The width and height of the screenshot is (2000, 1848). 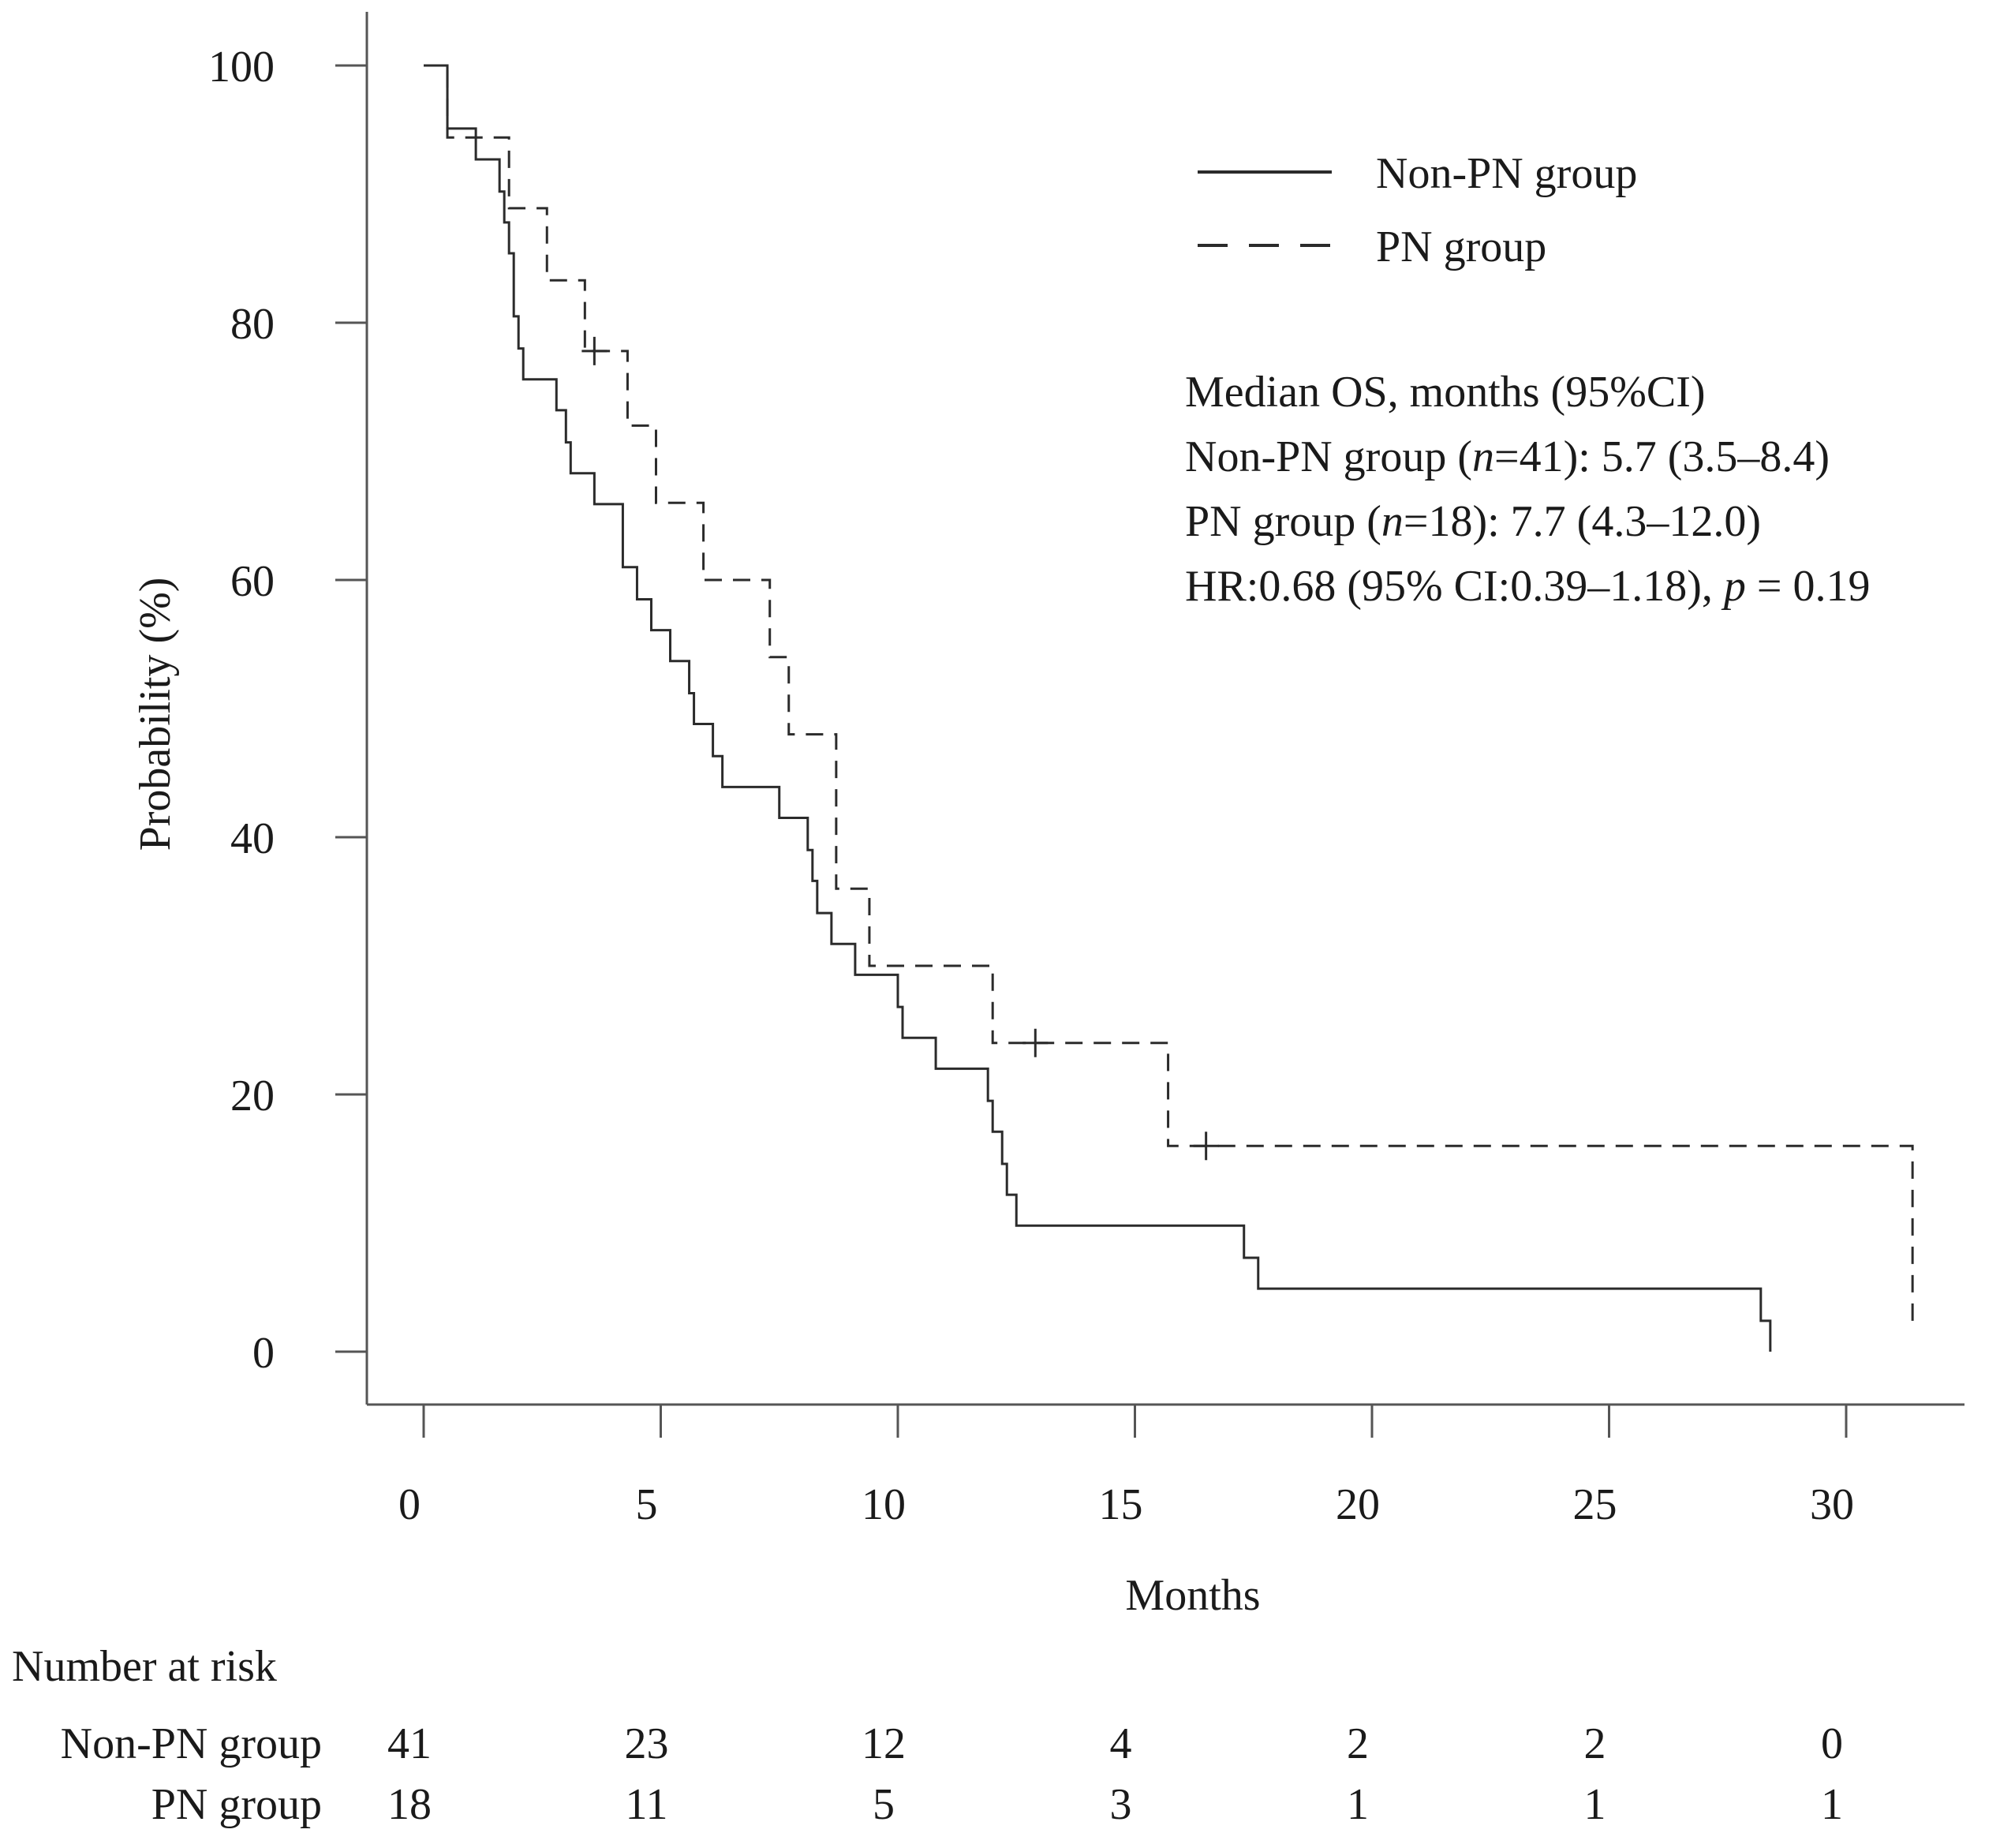 I want to click on x-tick-label: 20, so click(x=1358, y=1504).